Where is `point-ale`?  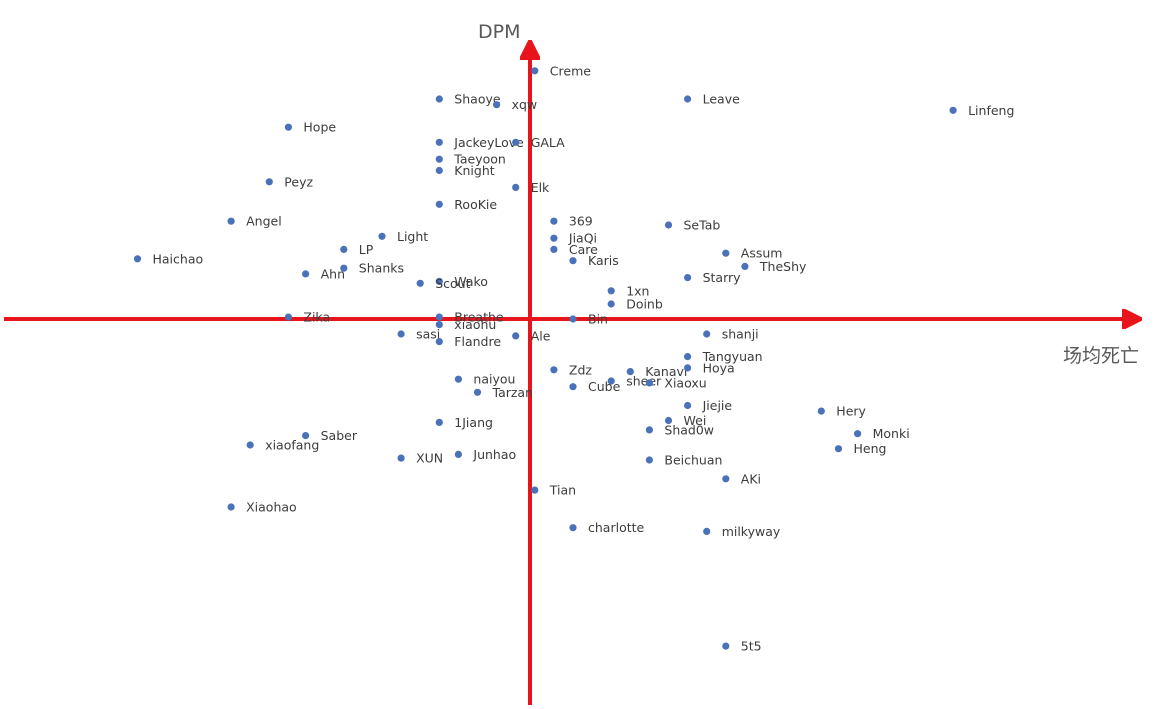 point-ale is located at coordinates (516, 336).